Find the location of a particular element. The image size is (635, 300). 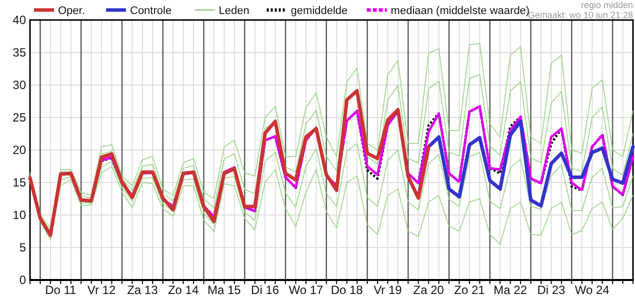

y-tick-label: 35 is located at coordinates (19, 53).